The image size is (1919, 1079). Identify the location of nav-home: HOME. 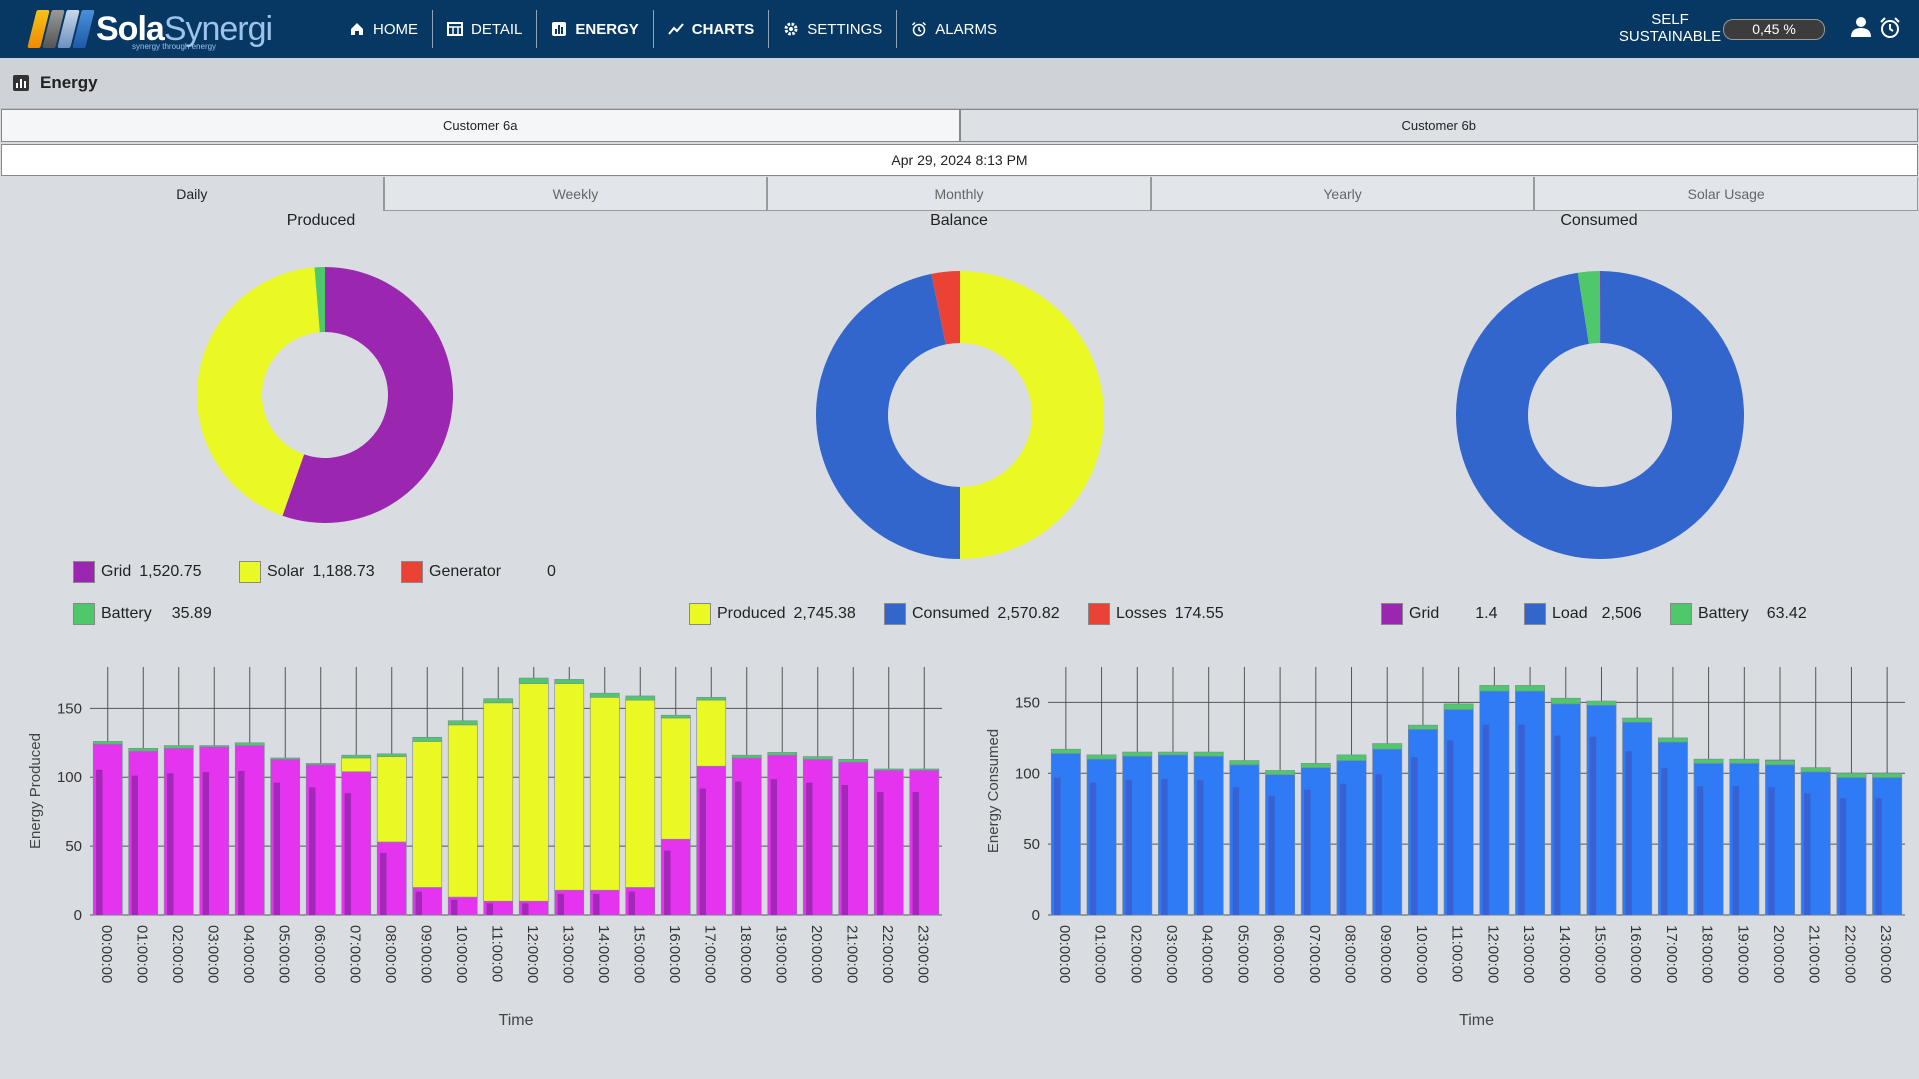
(384, 29).